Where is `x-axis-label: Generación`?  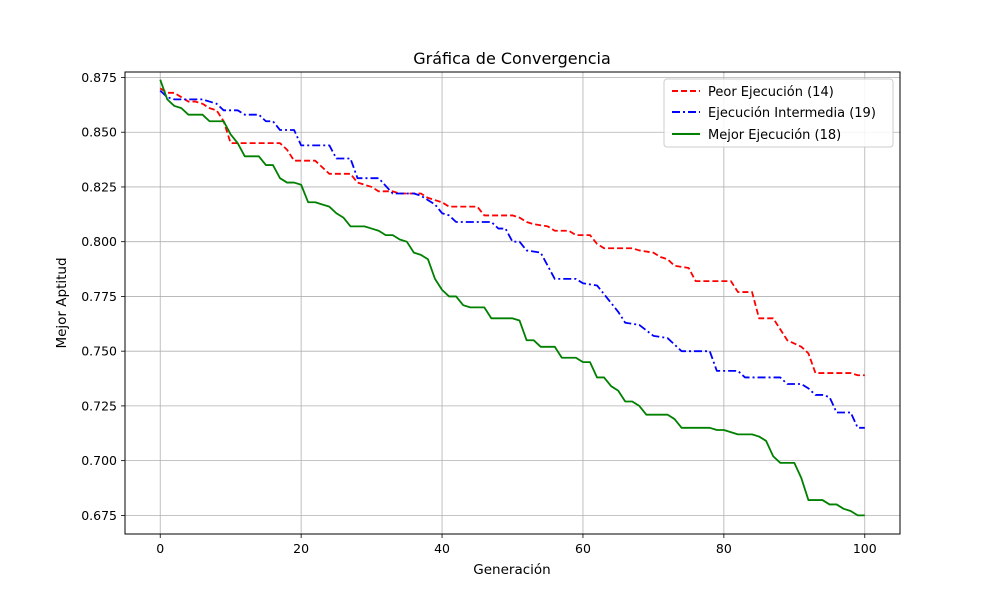 x-axis-label: Generación is located at coordinates (511, 570).